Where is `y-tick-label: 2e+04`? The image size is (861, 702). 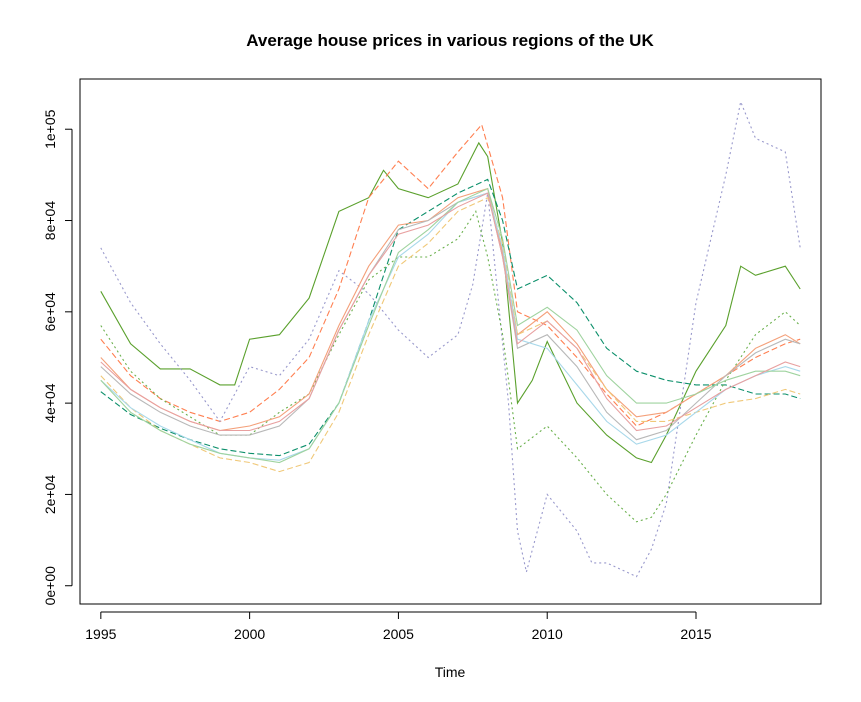
y-tick-label: 2e+04 is located at coordinates (50, 495).